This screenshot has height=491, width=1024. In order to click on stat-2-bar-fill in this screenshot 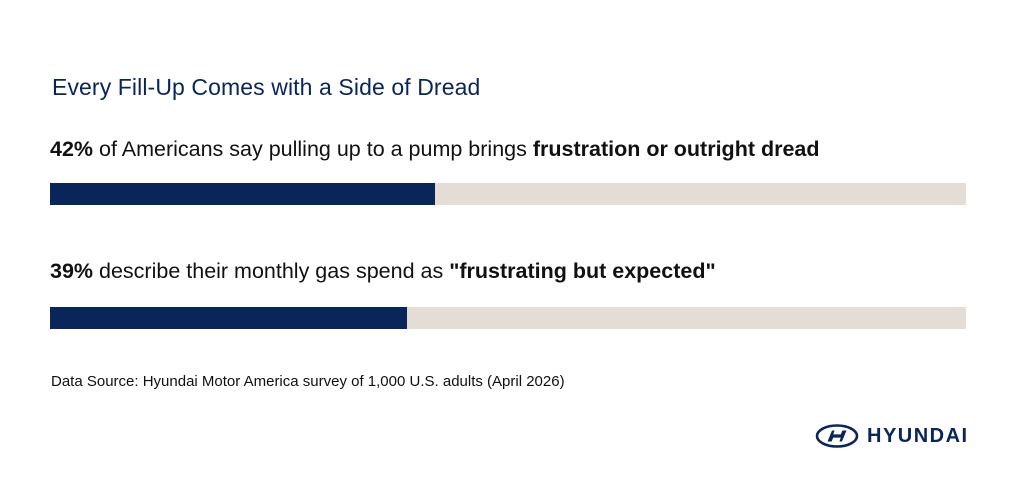, I will do `click(229, 318)`.